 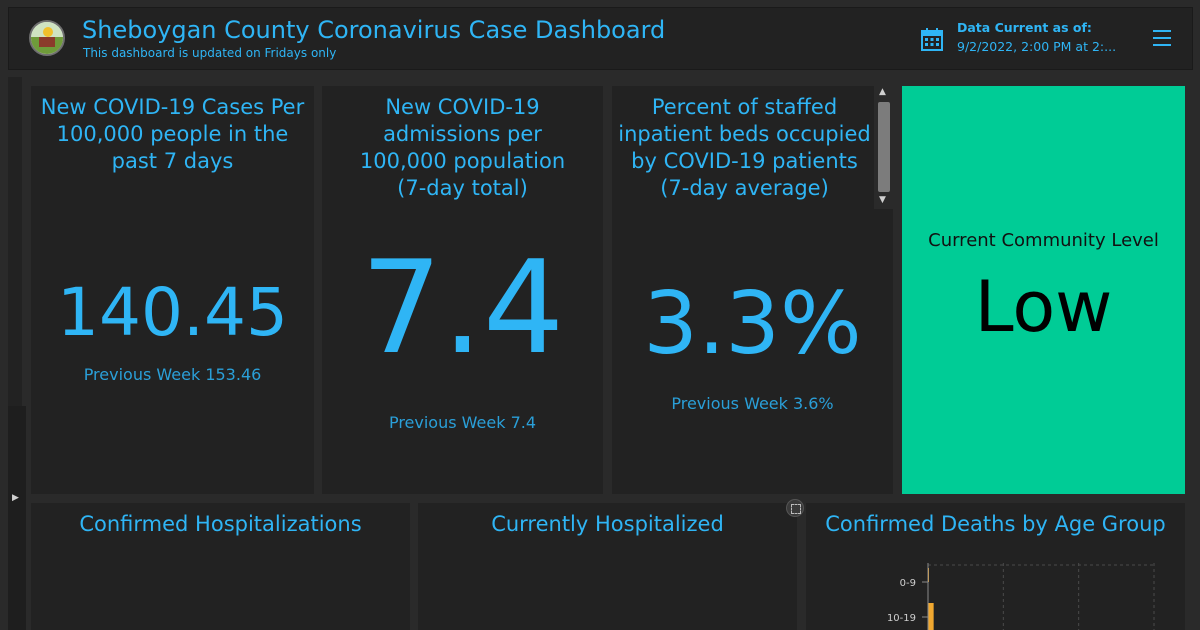 I want to click on chart-category-label: 10-19, so click(x=901, y=618).